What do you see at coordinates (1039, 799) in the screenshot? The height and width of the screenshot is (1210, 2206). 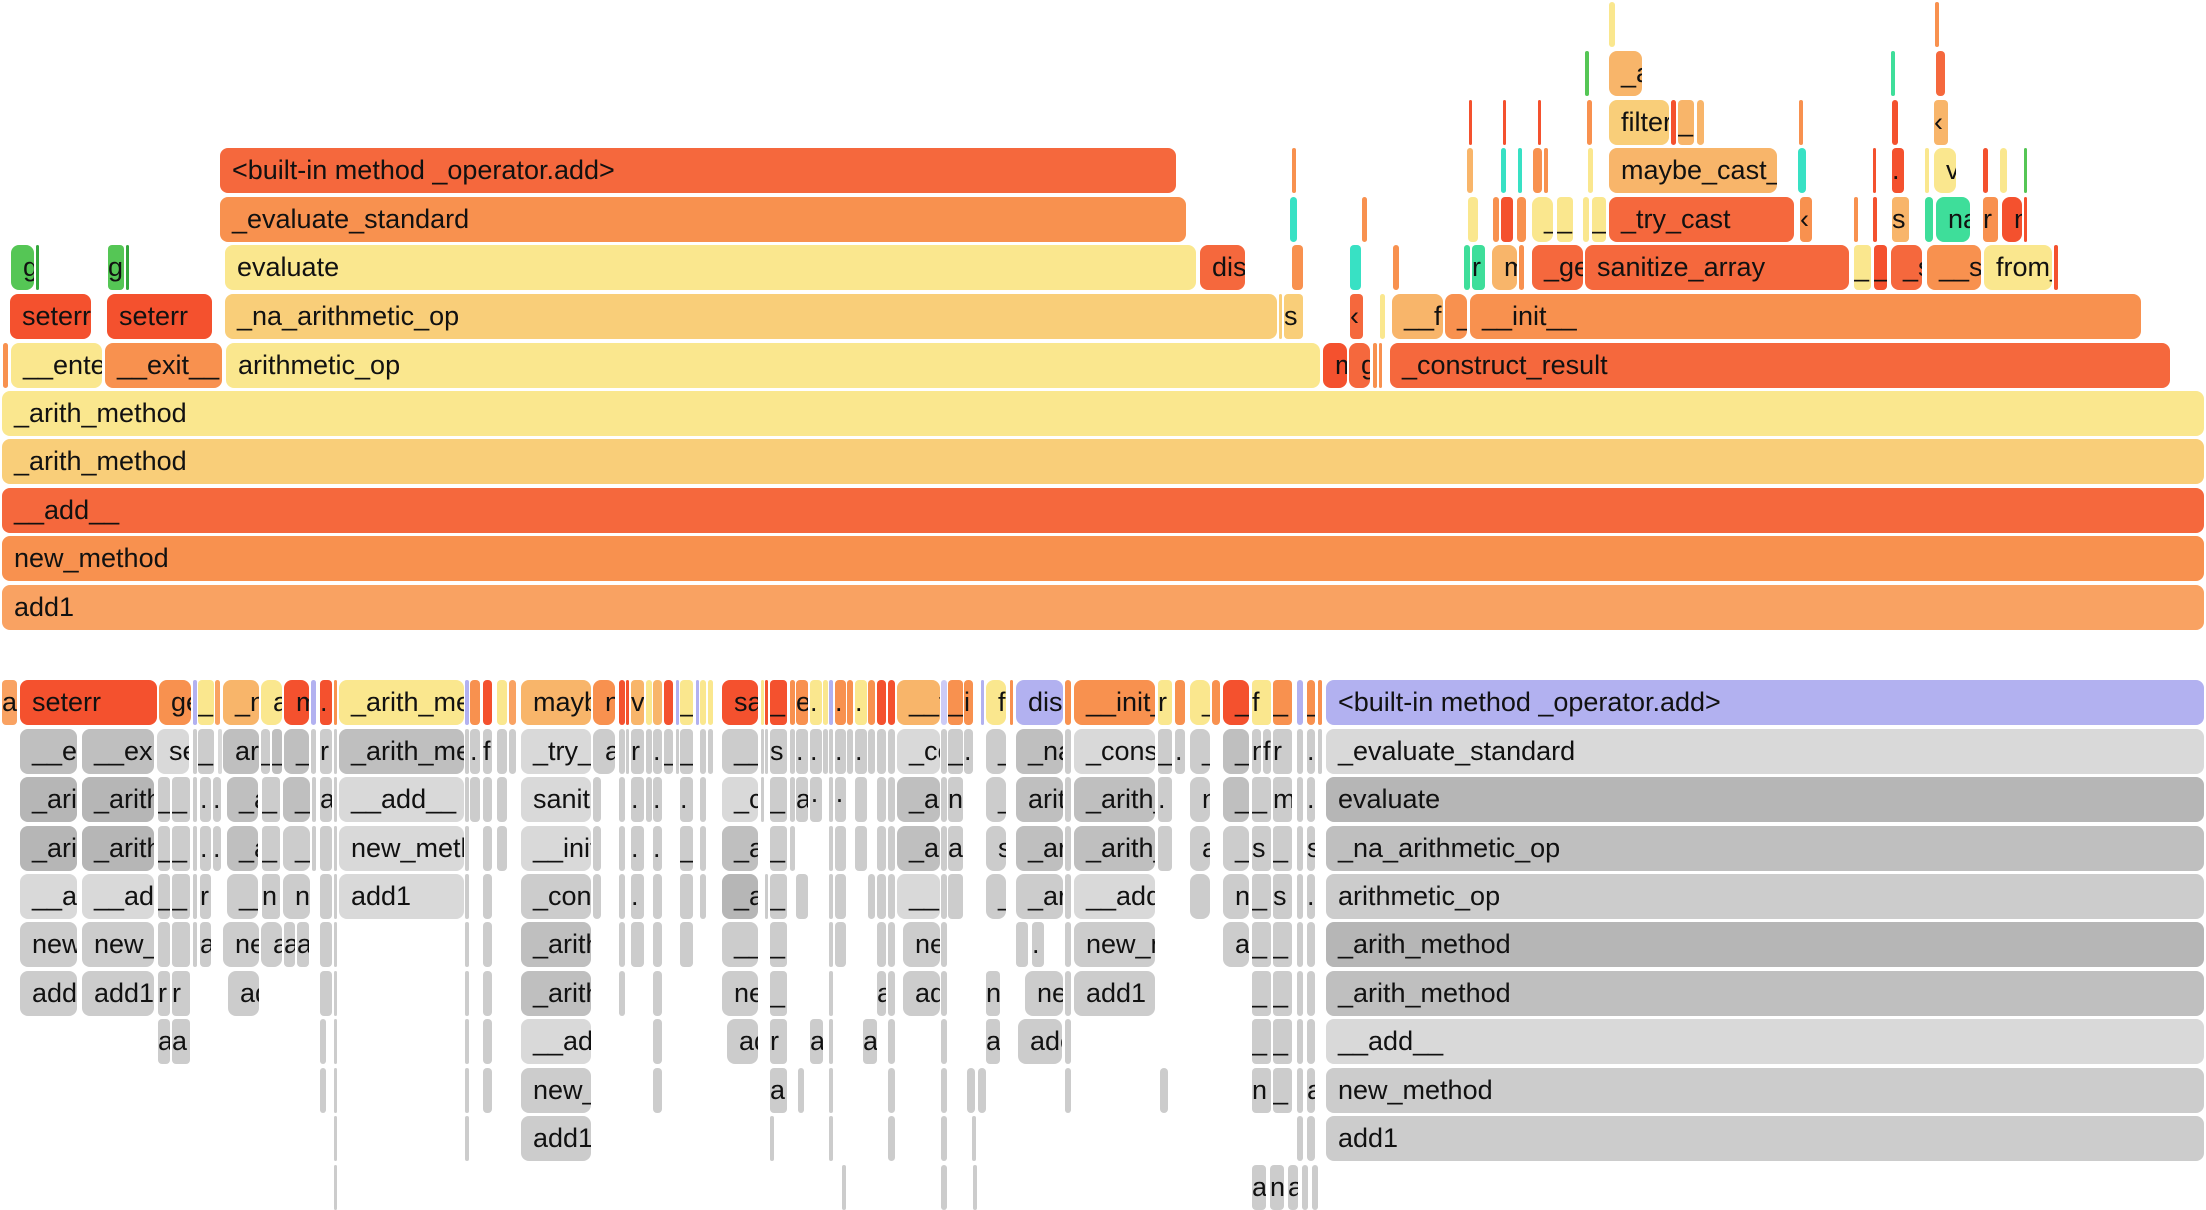 I see `caller-frame: arit` at bounding box center [1039, 799].